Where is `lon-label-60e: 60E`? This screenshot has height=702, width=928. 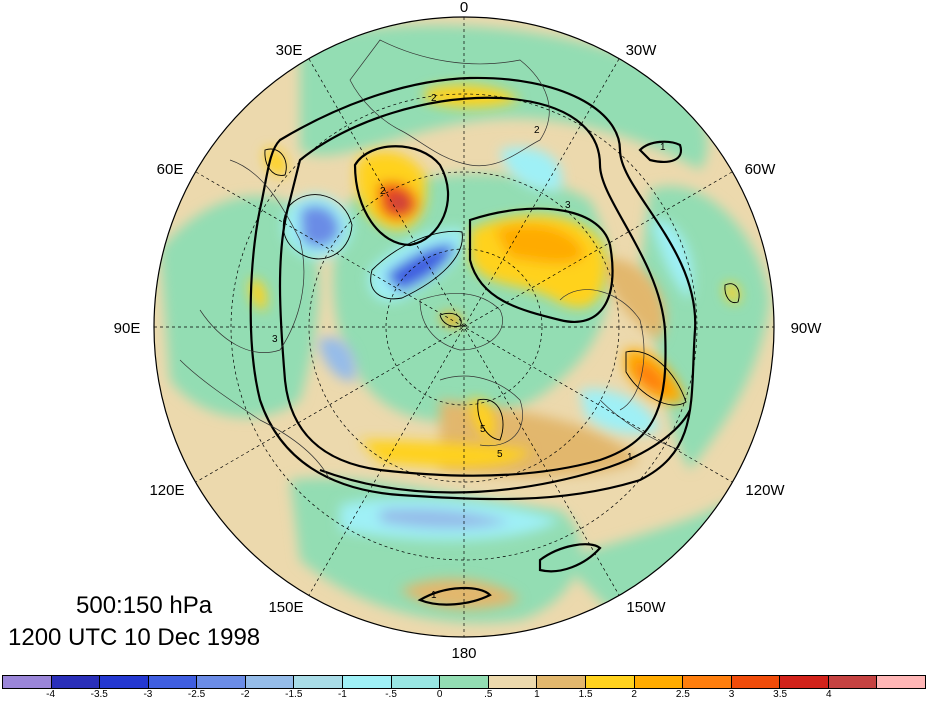 lon-label-60e: 60E is located at coordinates (170, 169).